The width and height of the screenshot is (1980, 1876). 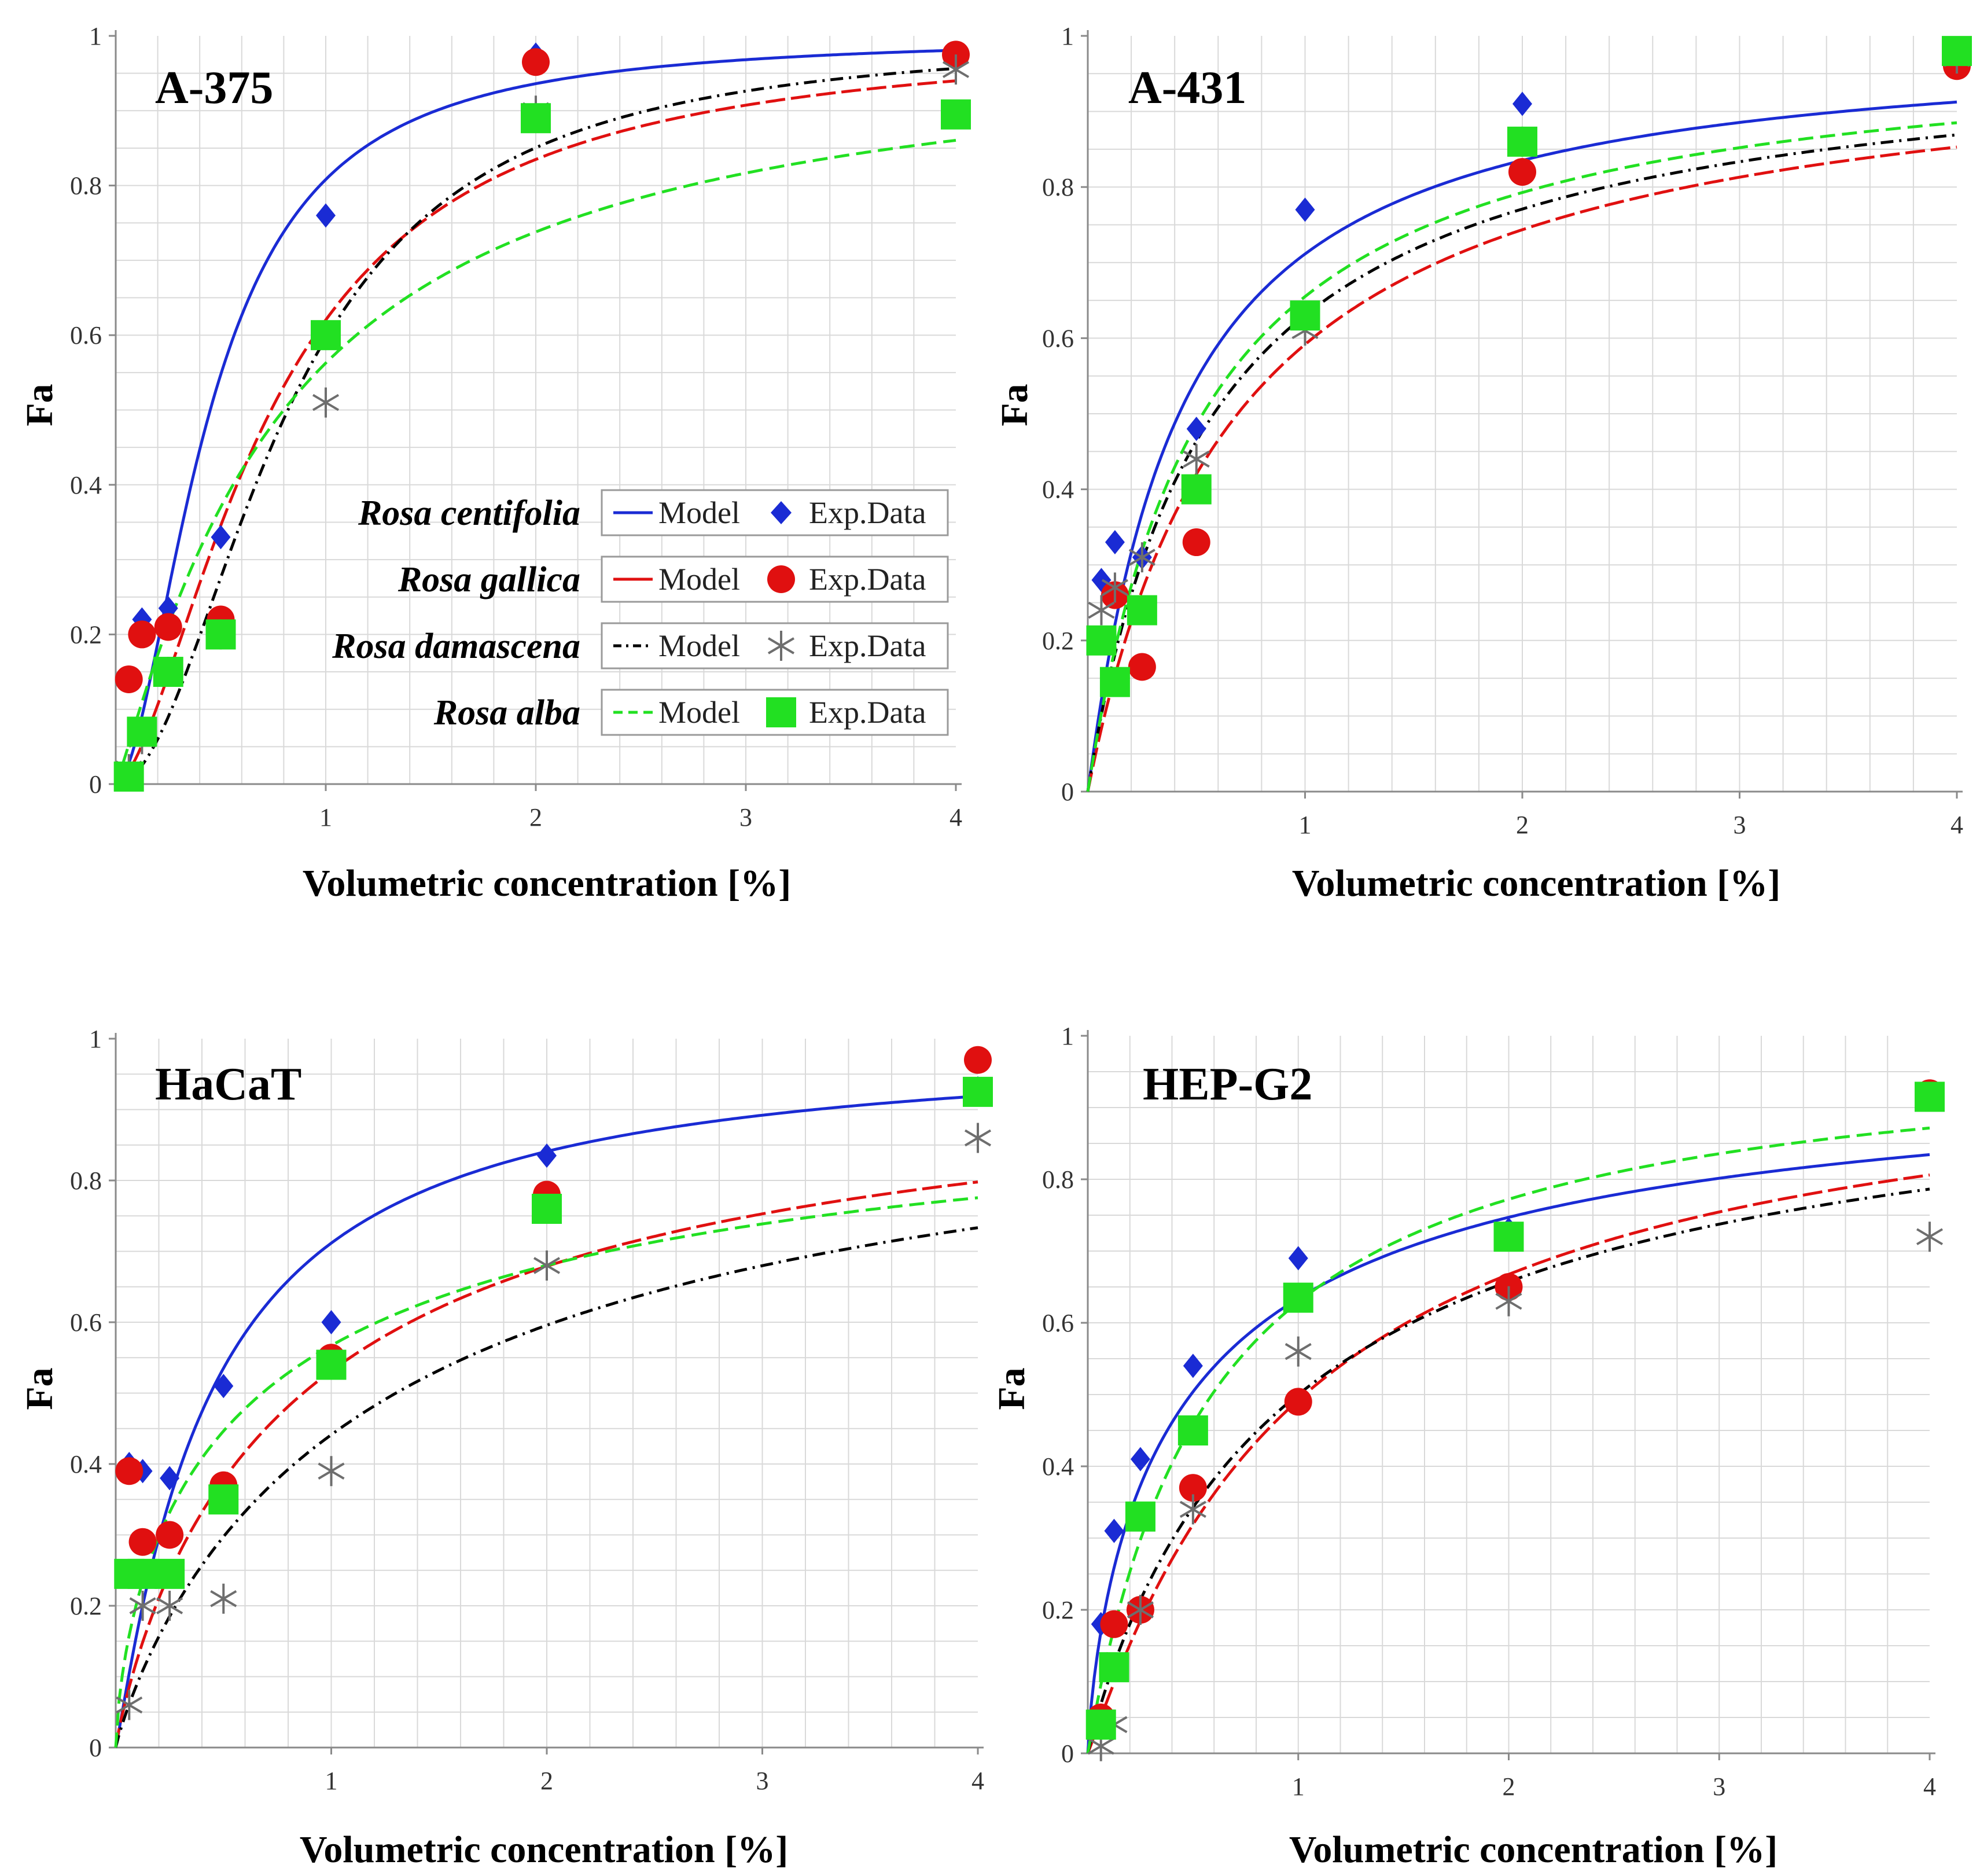 I want to click on y-axis-label-hepg2: Fa, so click(x=1012, y=1389).